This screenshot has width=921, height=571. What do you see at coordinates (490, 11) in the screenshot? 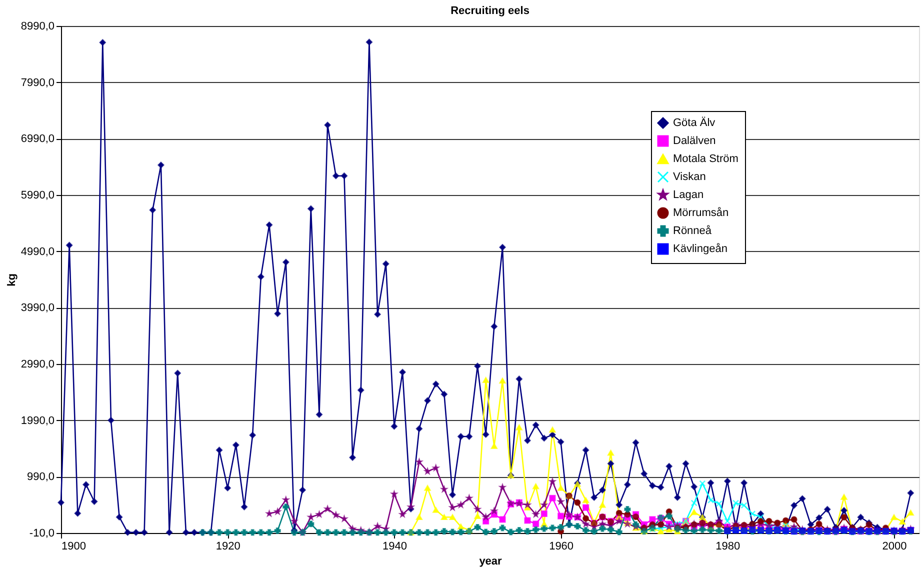
I see `chart-title: Recruiting eels` at bounding box center [490, 11].